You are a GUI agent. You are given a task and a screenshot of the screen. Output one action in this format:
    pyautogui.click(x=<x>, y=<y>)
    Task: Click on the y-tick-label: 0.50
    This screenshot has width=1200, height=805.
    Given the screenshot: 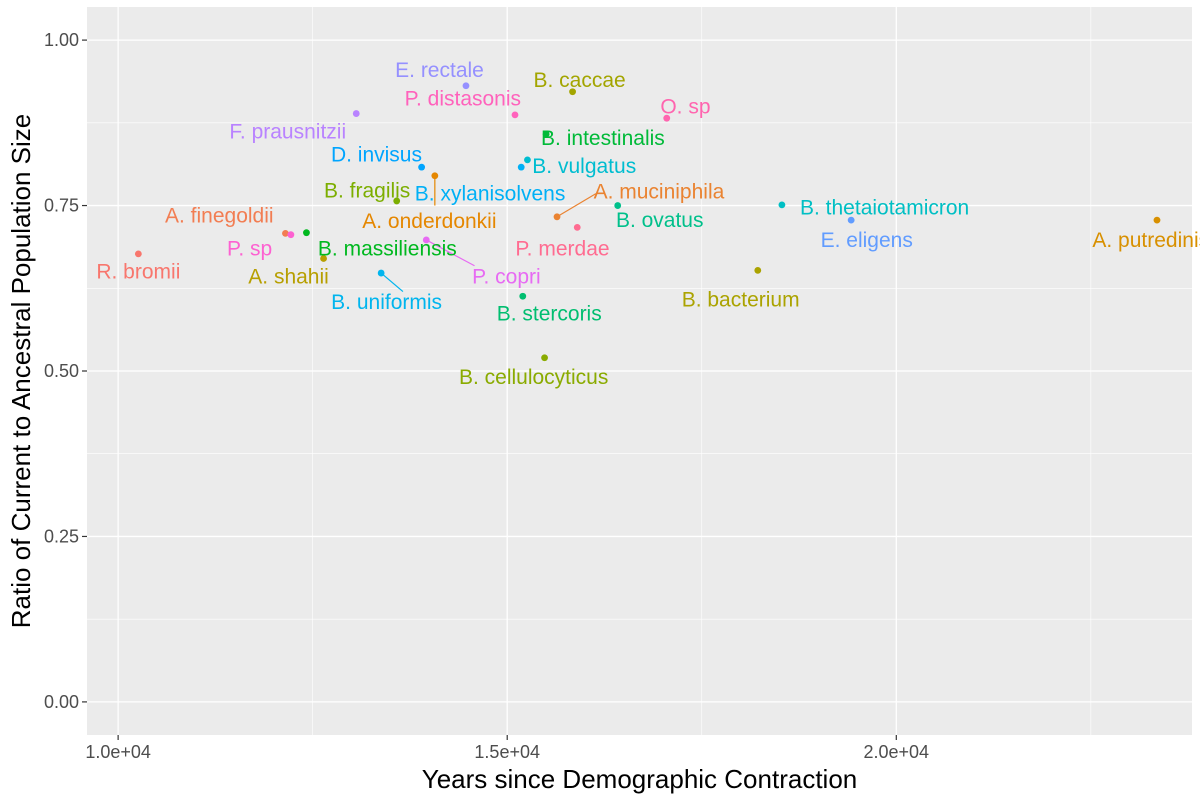 What is the action you would take?
    pyautogui.click(x=61, y=371)
    